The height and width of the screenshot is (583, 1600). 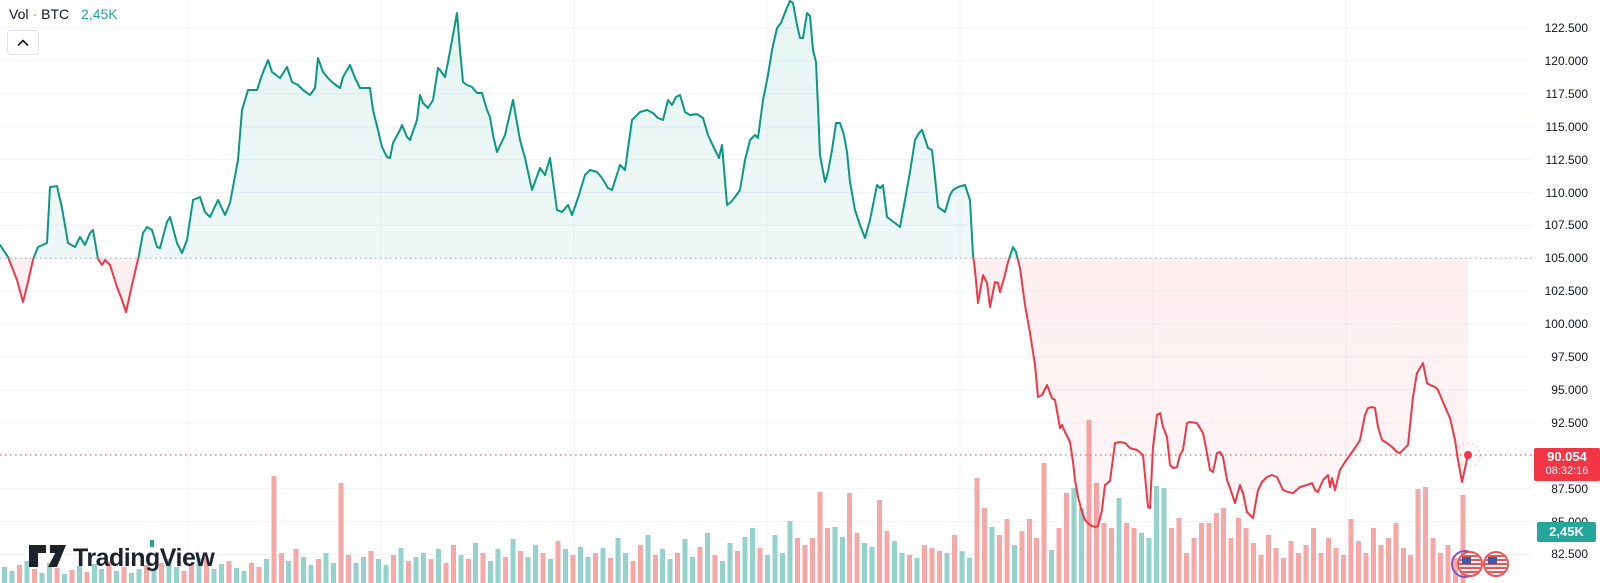 I want to click on price-axis-label: 97.500, so click(x=1569, y=357).